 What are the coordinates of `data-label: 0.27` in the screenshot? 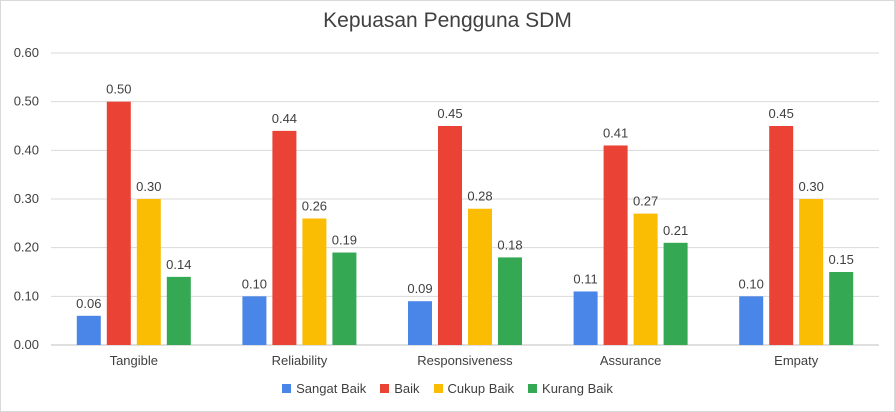 It's located at (645, 201).